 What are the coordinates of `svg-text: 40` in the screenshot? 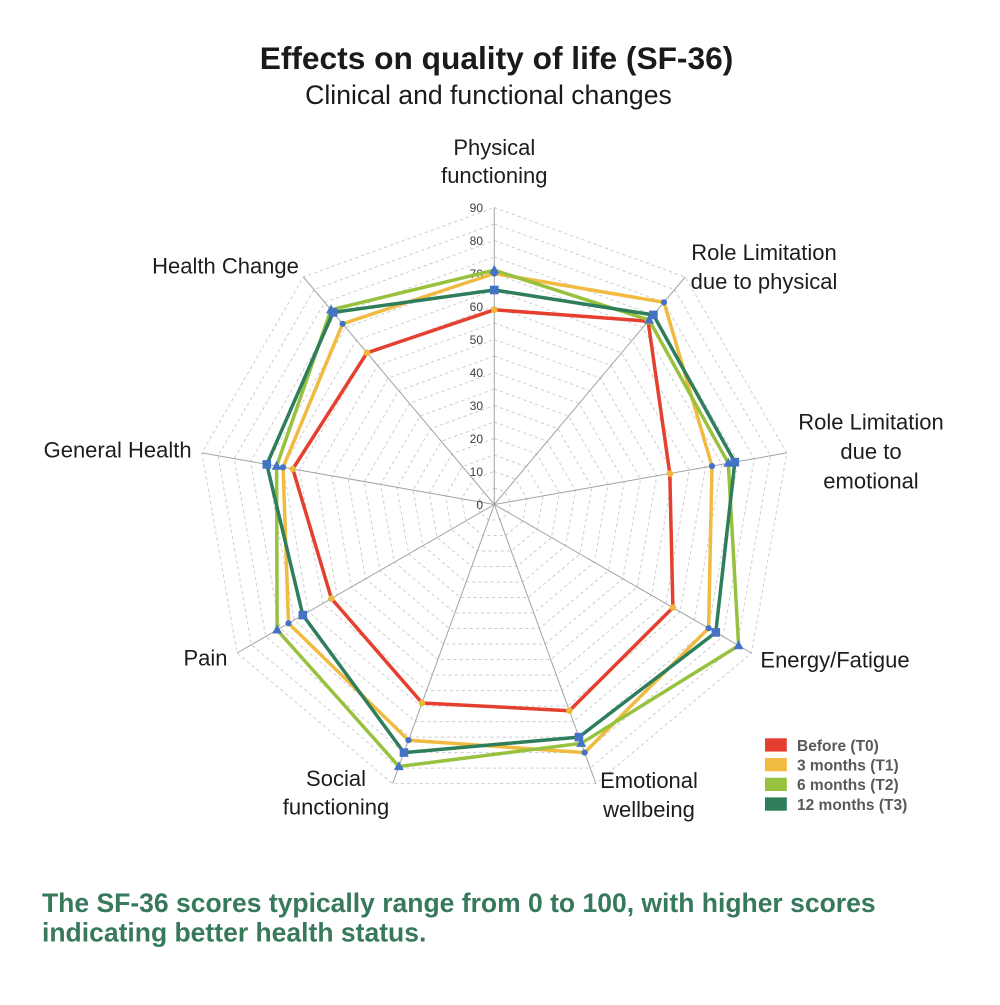 It's located at (477, 373).